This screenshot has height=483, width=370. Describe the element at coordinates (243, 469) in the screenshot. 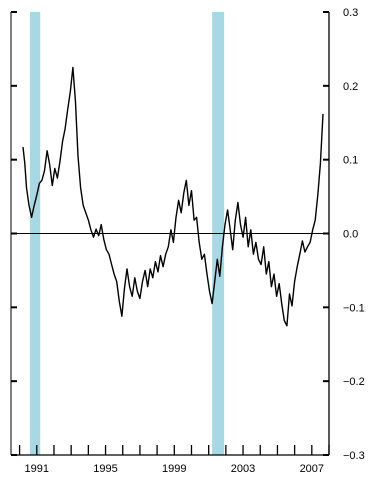

I see `x-tick-label: 2003` at that location.